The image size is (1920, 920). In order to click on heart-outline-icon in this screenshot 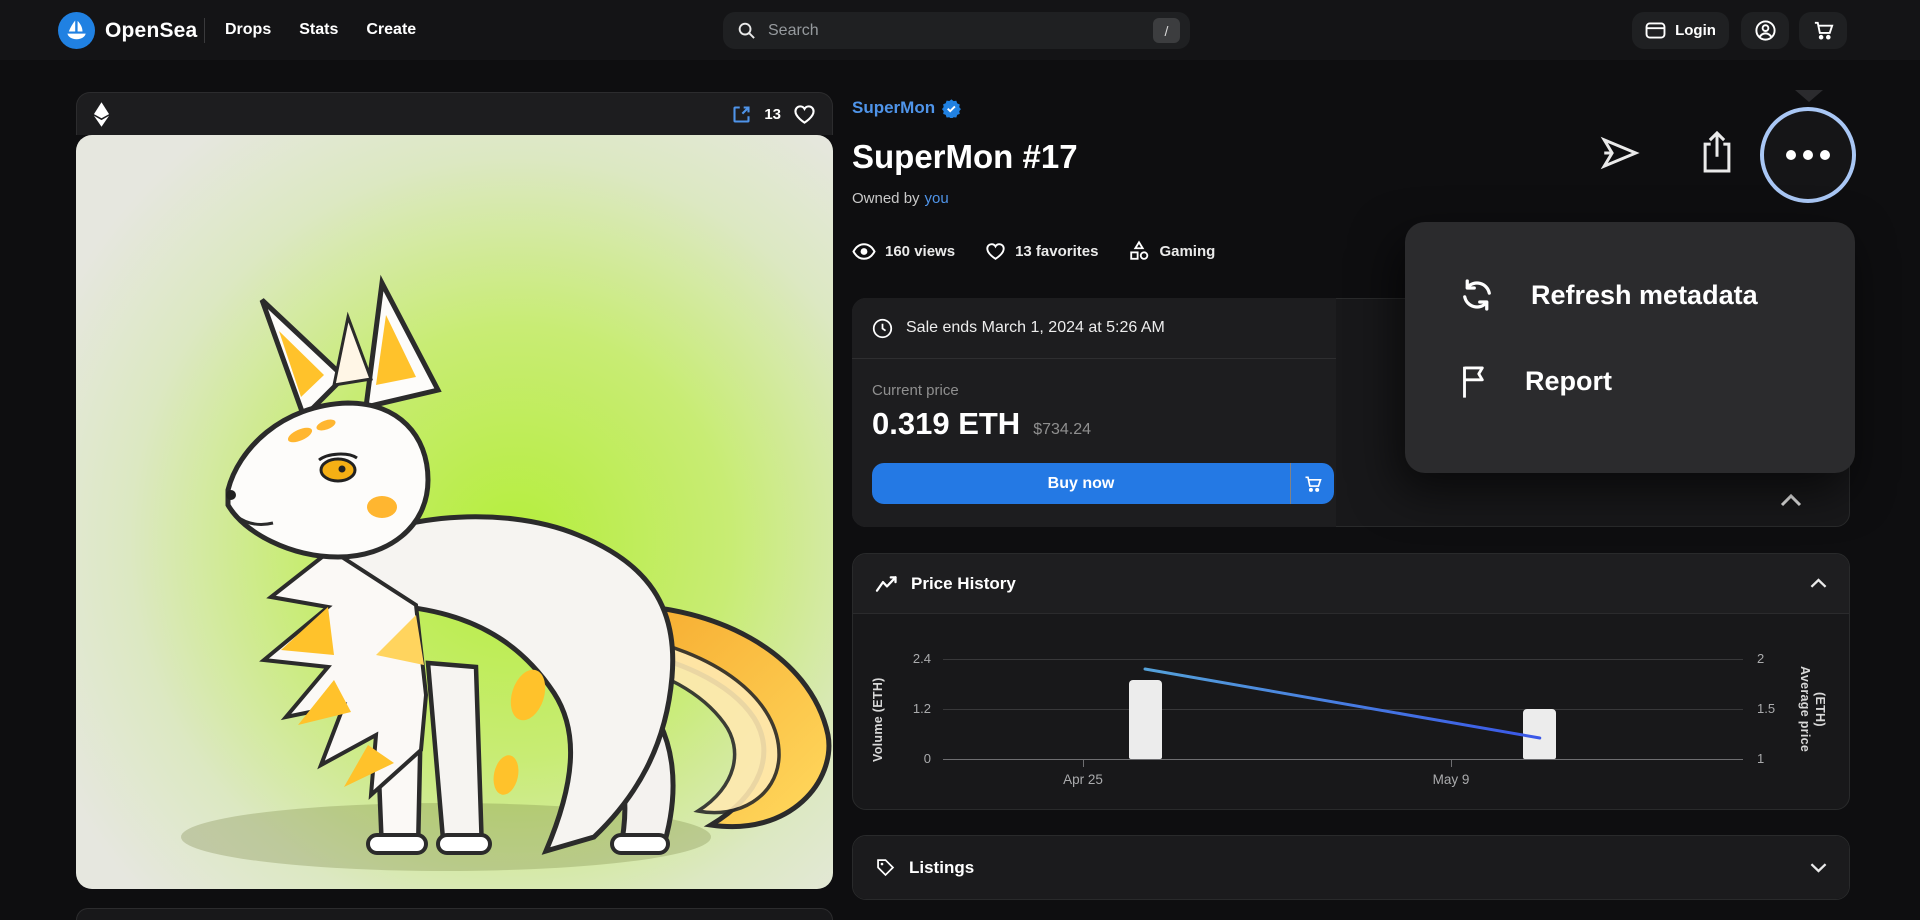, I will do `click(995, 251)`.